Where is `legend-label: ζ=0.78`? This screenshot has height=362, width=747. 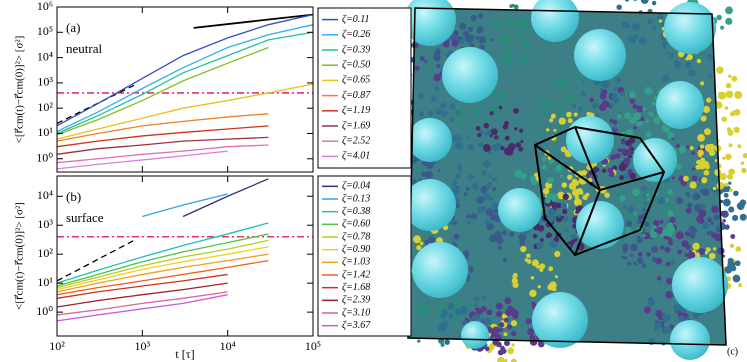
legend-label: ζ=0.78 is located at coordinates (356, 236).